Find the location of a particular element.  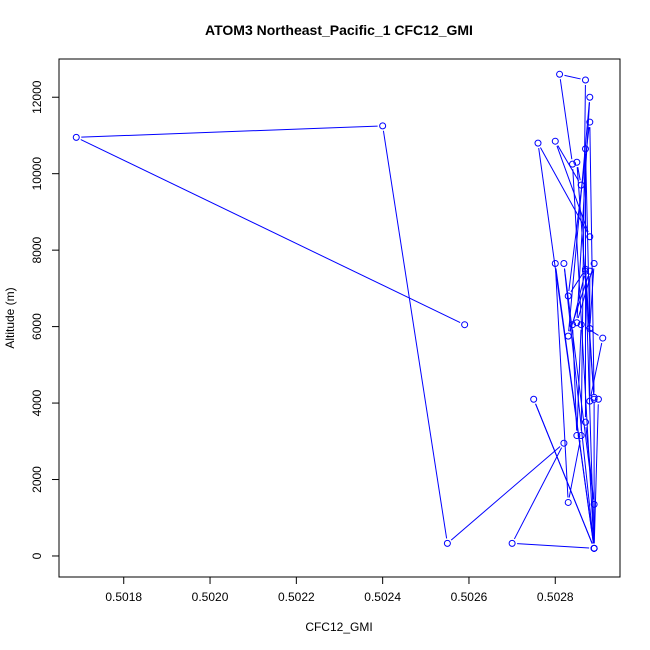

chart-title: ATOM3 Northeast_Pacific_1 CFC12_GMI is located at coordinates (339, 30).